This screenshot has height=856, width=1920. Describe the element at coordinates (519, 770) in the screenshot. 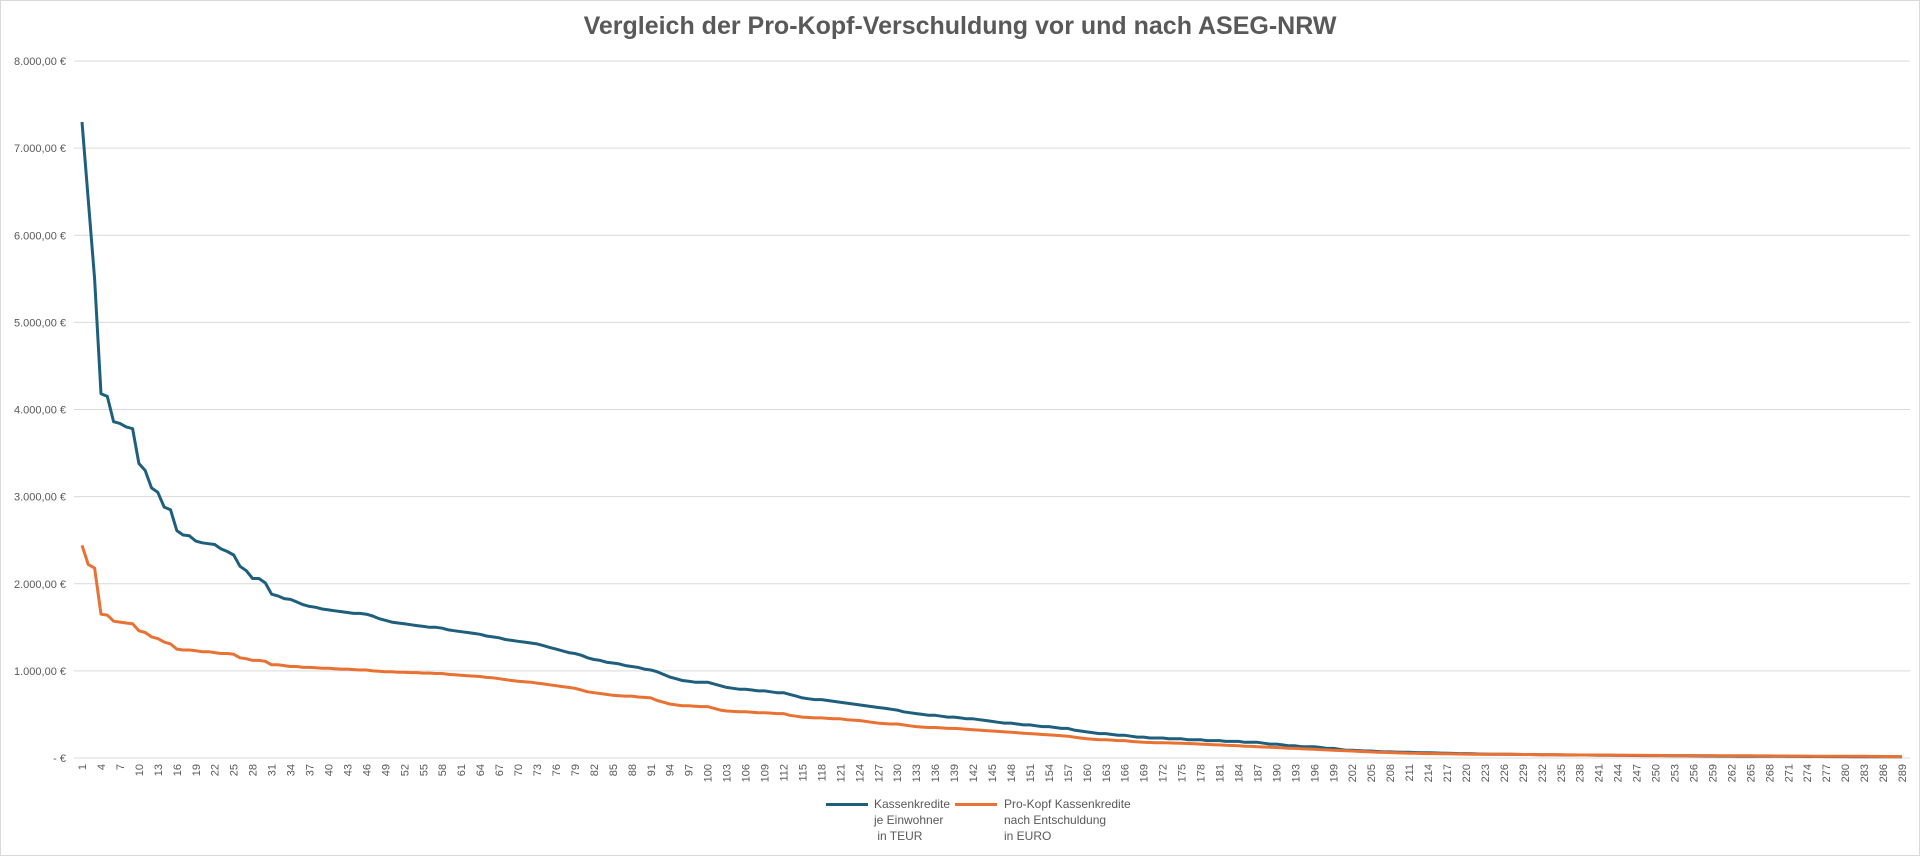

I see `x-tick-label: 70` at that location.